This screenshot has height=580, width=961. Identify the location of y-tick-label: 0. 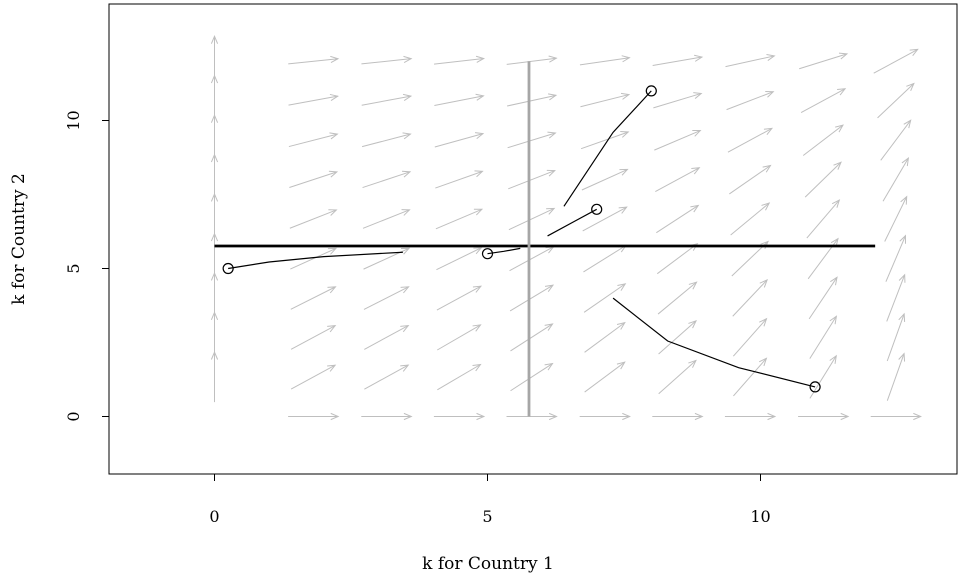
(73, 416).